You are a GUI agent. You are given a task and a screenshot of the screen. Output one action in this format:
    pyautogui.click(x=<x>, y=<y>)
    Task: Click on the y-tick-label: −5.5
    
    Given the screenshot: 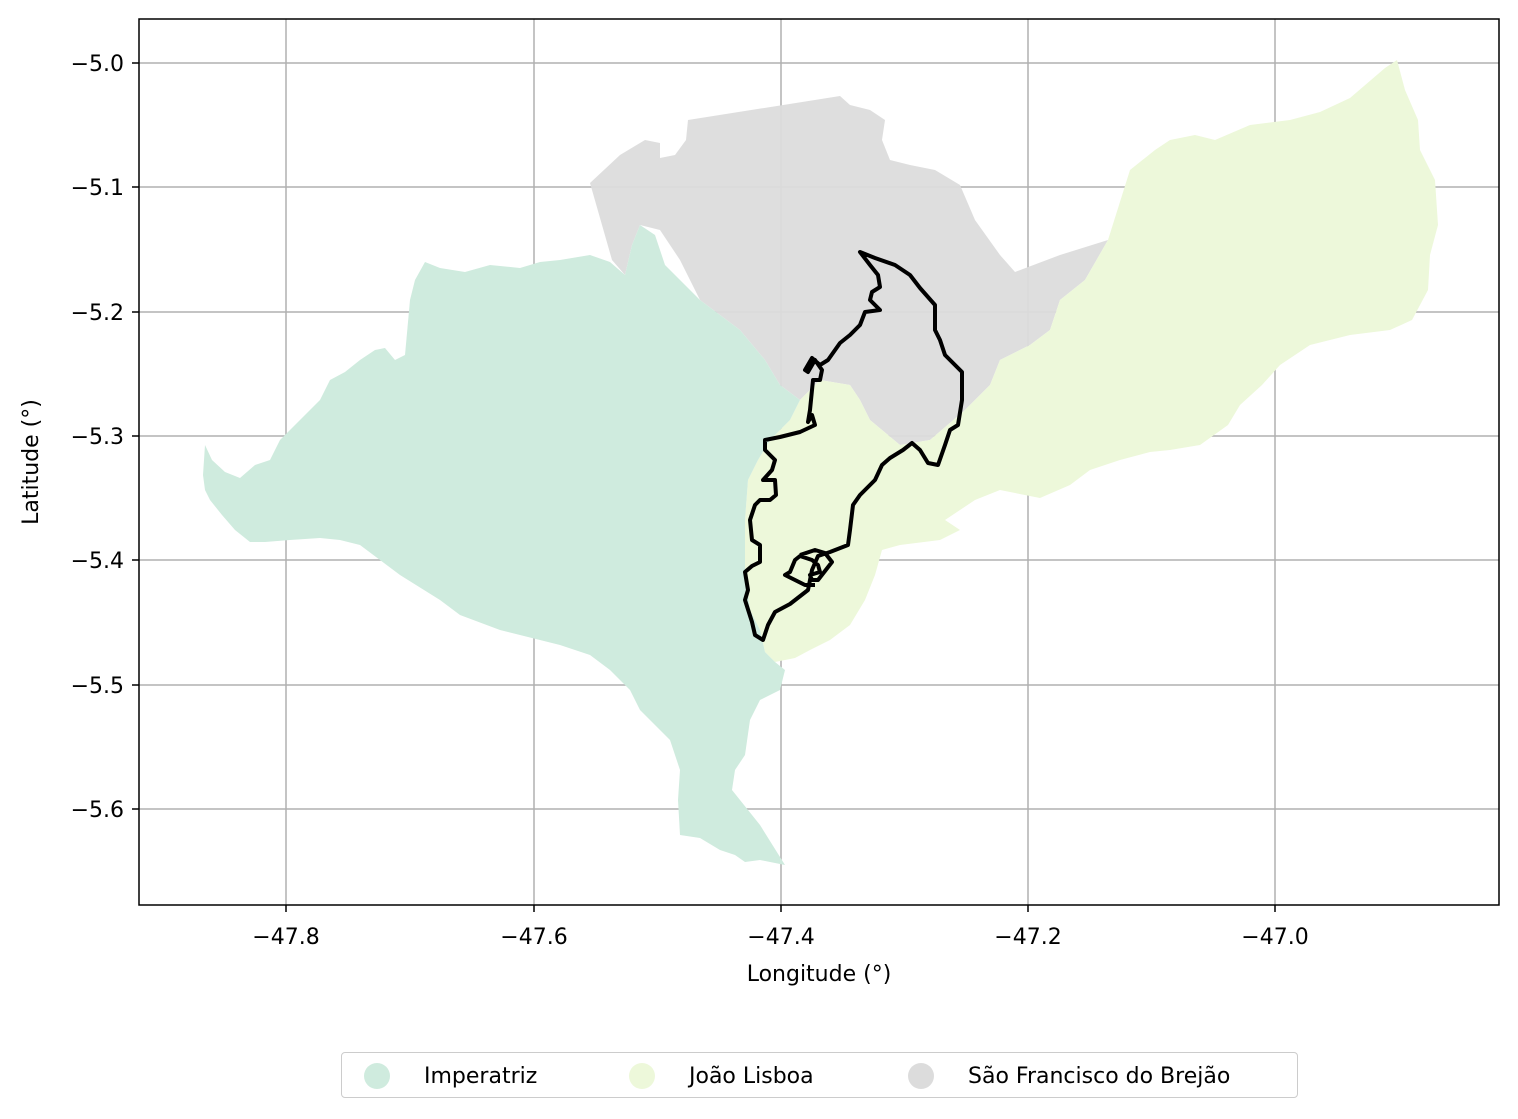 What is the action you would take?
    pyautogui.click(x=97, y=686)
    